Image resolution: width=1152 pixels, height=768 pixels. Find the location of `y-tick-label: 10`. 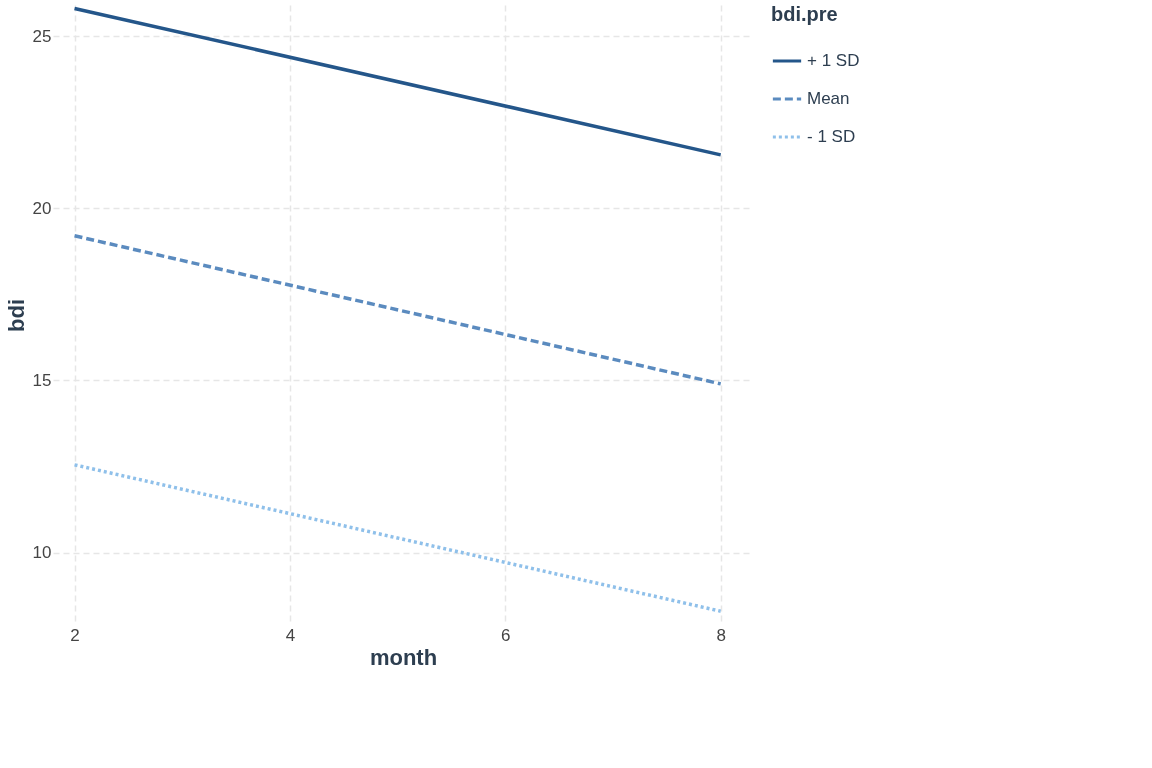

y-tick-label: 10 is located at coordinates (42, 553).